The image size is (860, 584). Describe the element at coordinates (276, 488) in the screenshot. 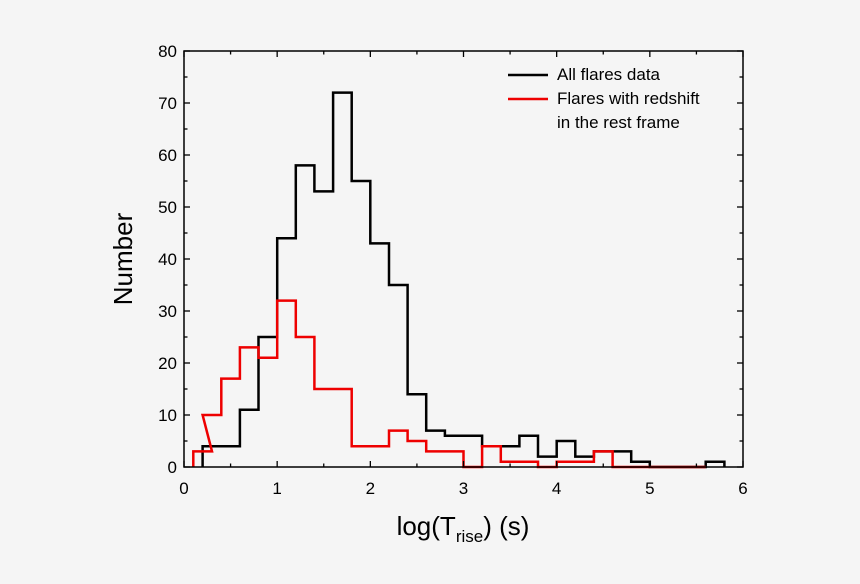

I see `x-tick-label: 1` at that location.